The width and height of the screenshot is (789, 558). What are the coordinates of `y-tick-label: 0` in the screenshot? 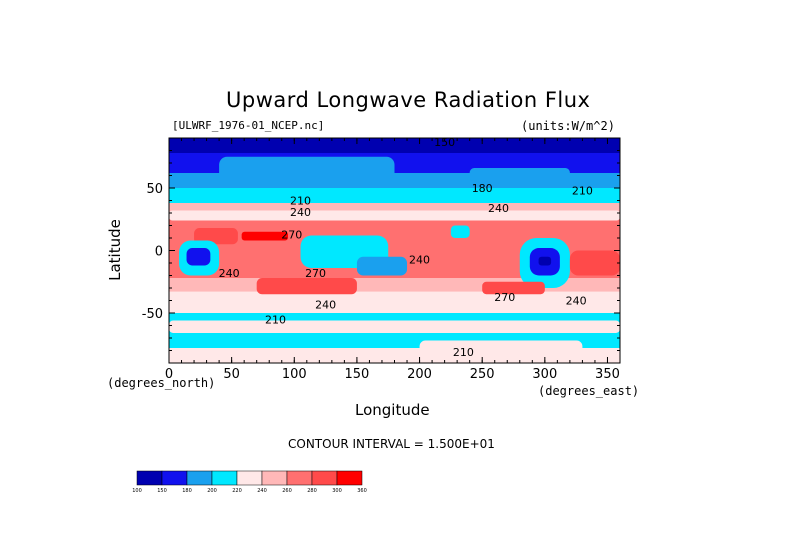 It's located at (159, 252).